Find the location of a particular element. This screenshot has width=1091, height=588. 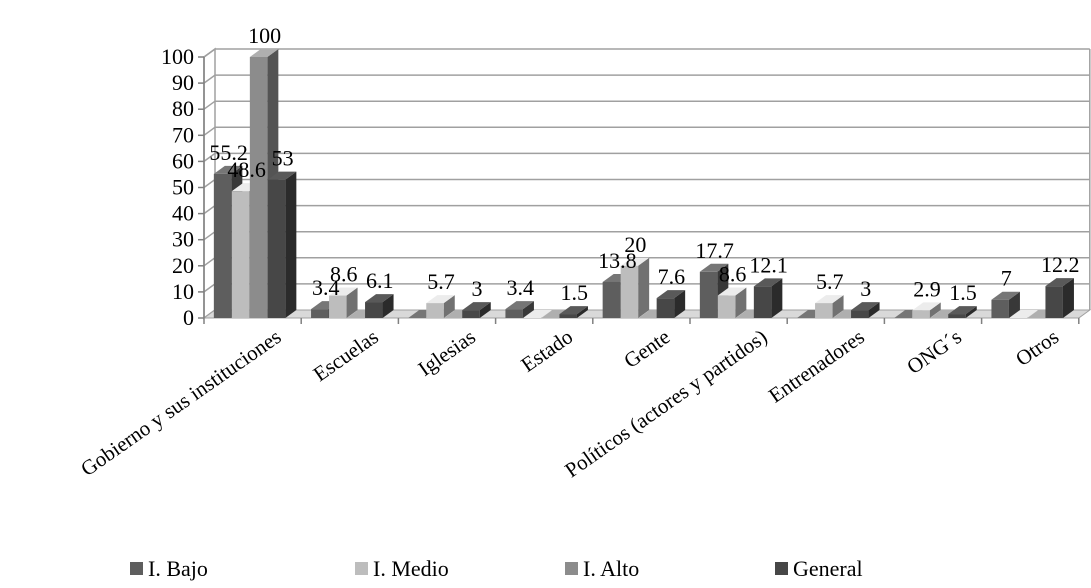

category-label: Gente is located at coordinates (646, 348).